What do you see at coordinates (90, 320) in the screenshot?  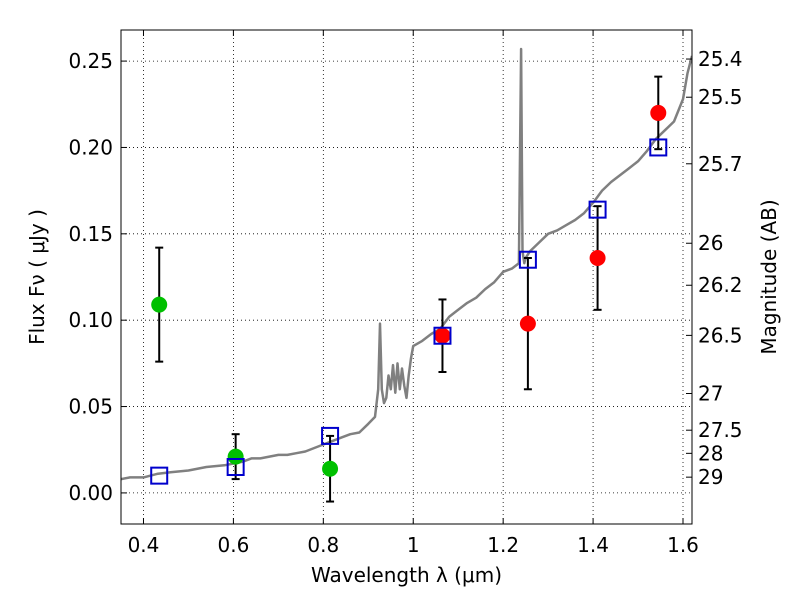 I see `y-tick-label: 0.10` at bounding box center [90, 320].